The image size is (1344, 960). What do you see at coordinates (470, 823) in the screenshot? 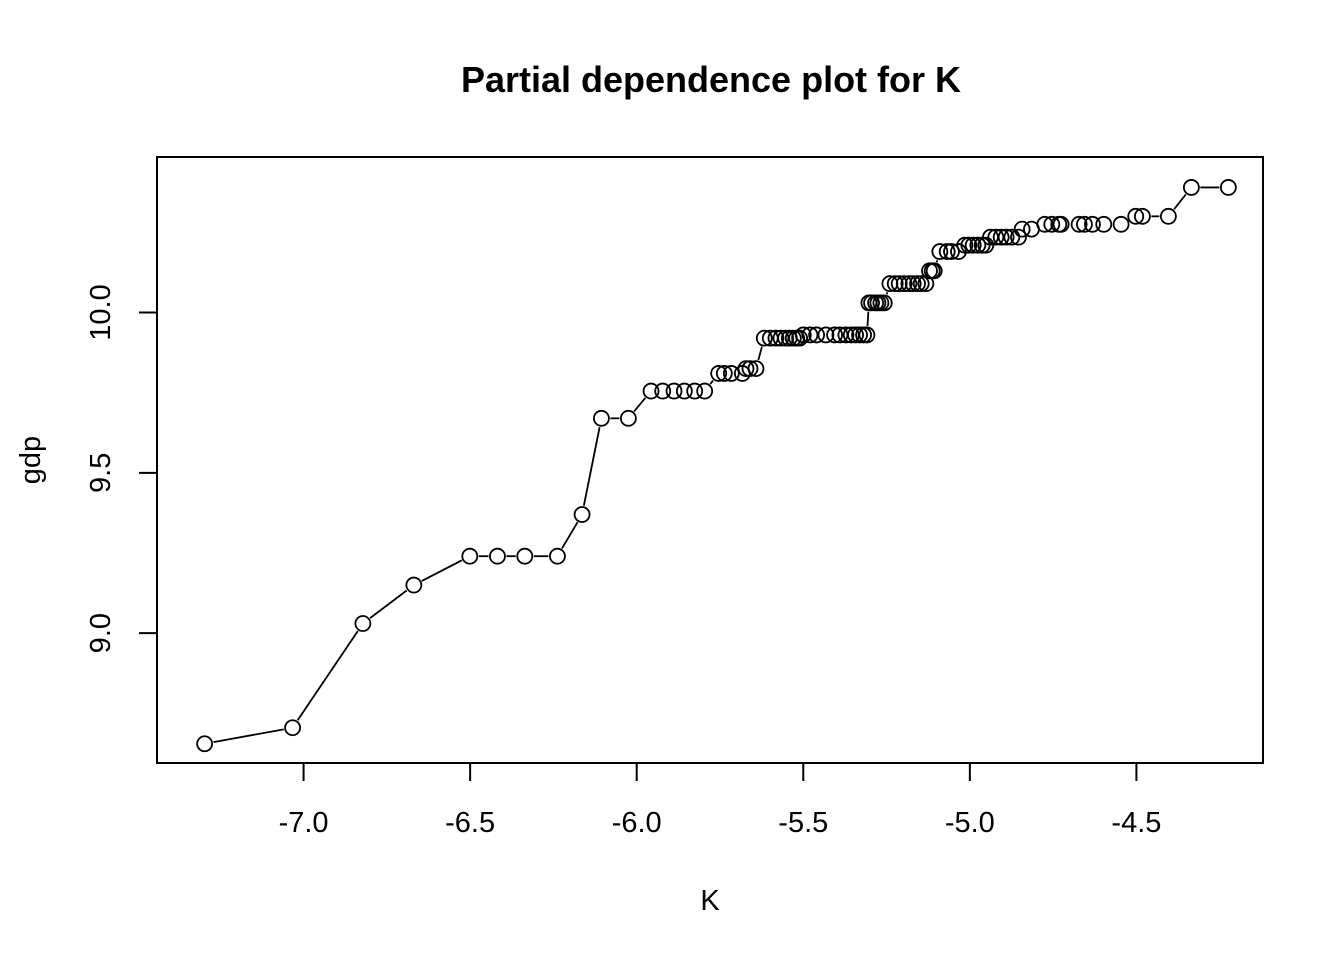
I see `x-tick-label-1: -6.5` at bounding box center [470, 823].